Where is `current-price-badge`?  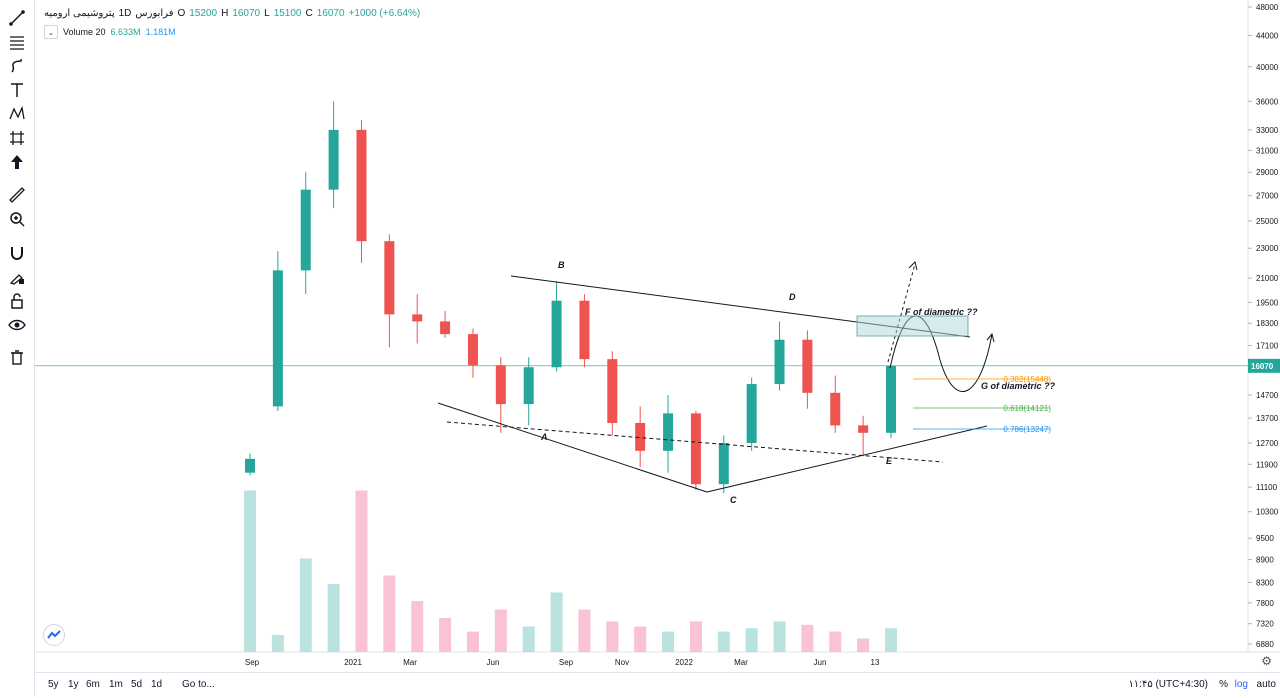
current-price-badge is located at coordinates (1264, 365).